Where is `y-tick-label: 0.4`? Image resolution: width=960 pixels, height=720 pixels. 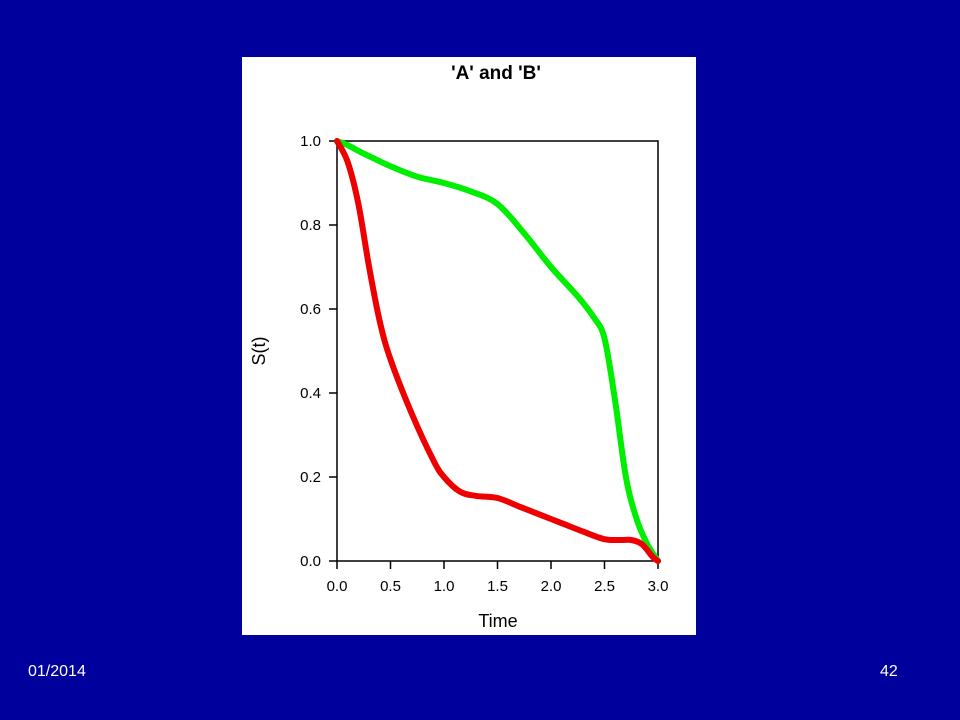
y-tick-label: 0.4 is located at coordinates (310, 393).